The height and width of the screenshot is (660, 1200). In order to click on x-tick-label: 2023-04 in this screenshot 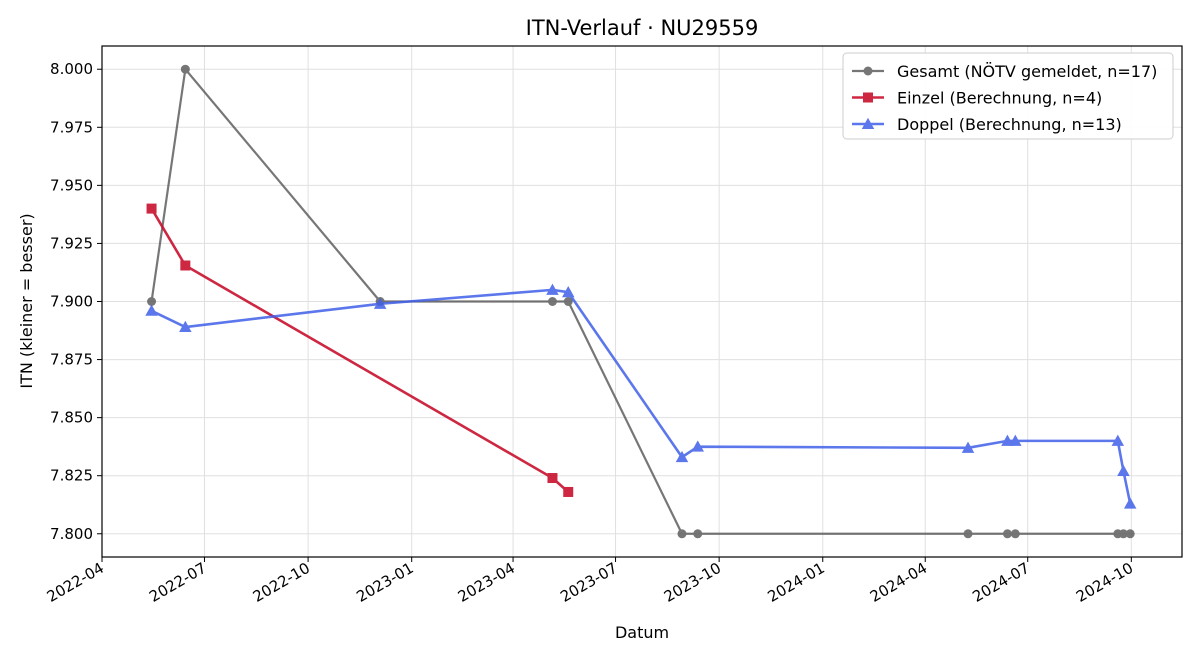, I will do `click(486, 582)`.